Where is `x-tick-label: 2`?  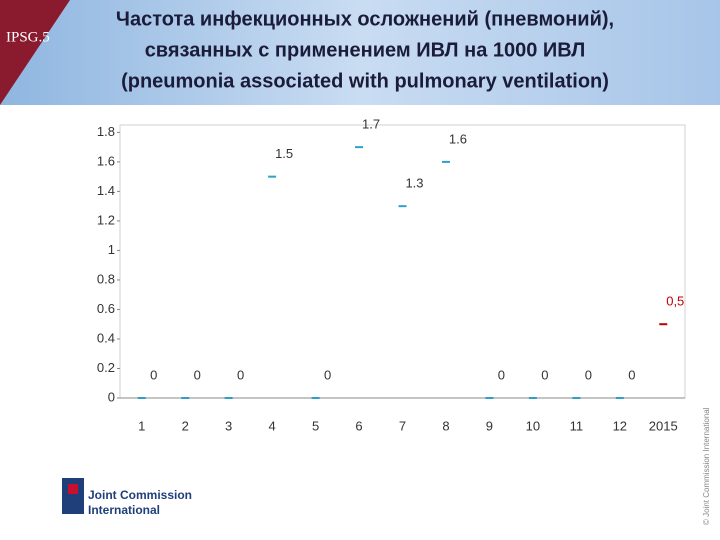
x-tick-label: 2 is located at coordinates (185, 425).